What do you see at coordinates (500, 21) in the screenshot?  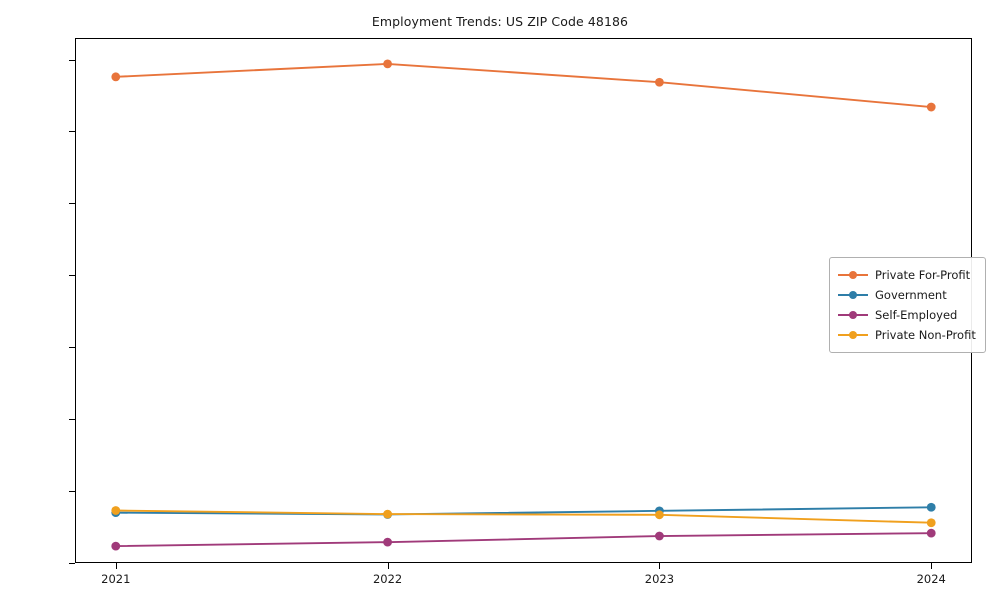 I see `chart-title: Employment Trends: US ZIP Code 48186` at bounding box center [500, 21].